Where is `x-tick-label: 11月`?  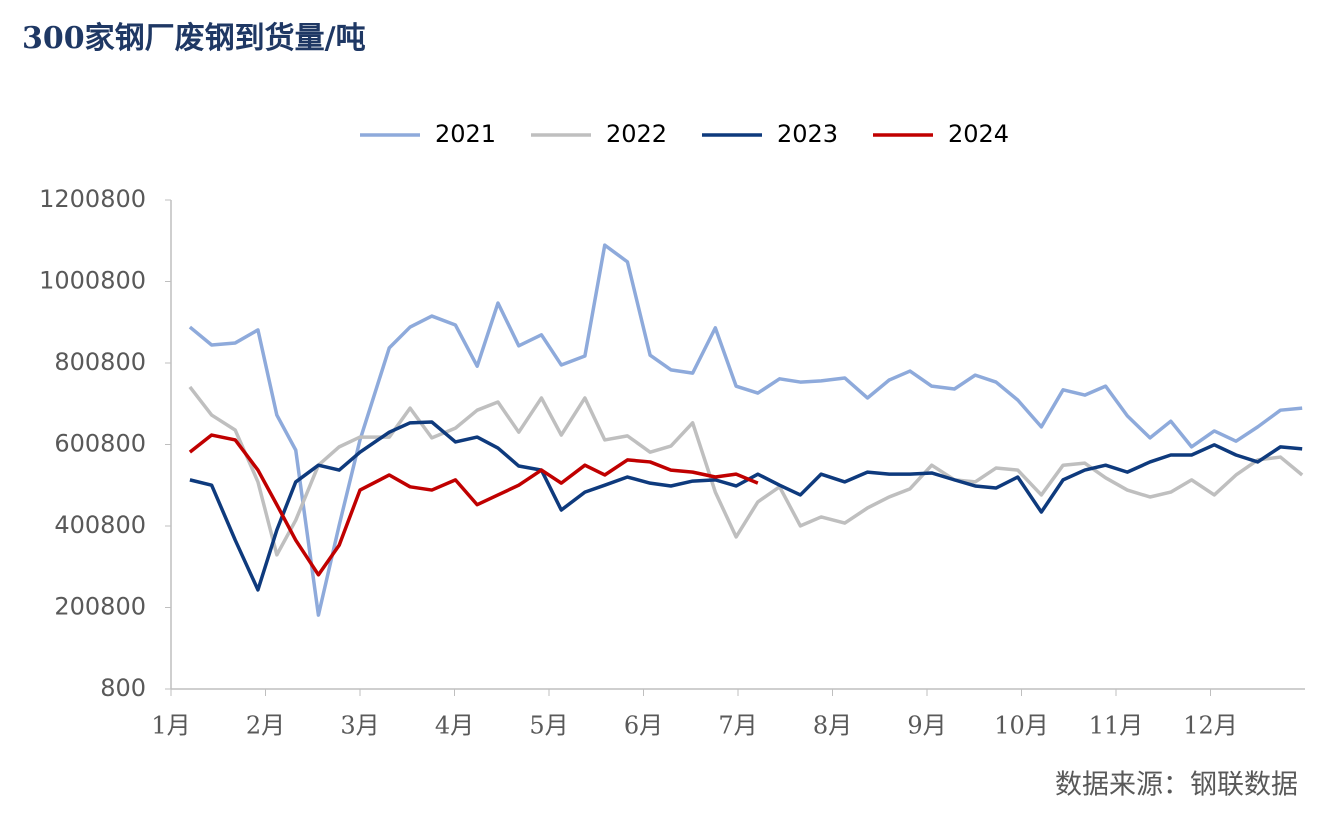
x-tick-label: 11月 is located at coordinates (1116, 726).